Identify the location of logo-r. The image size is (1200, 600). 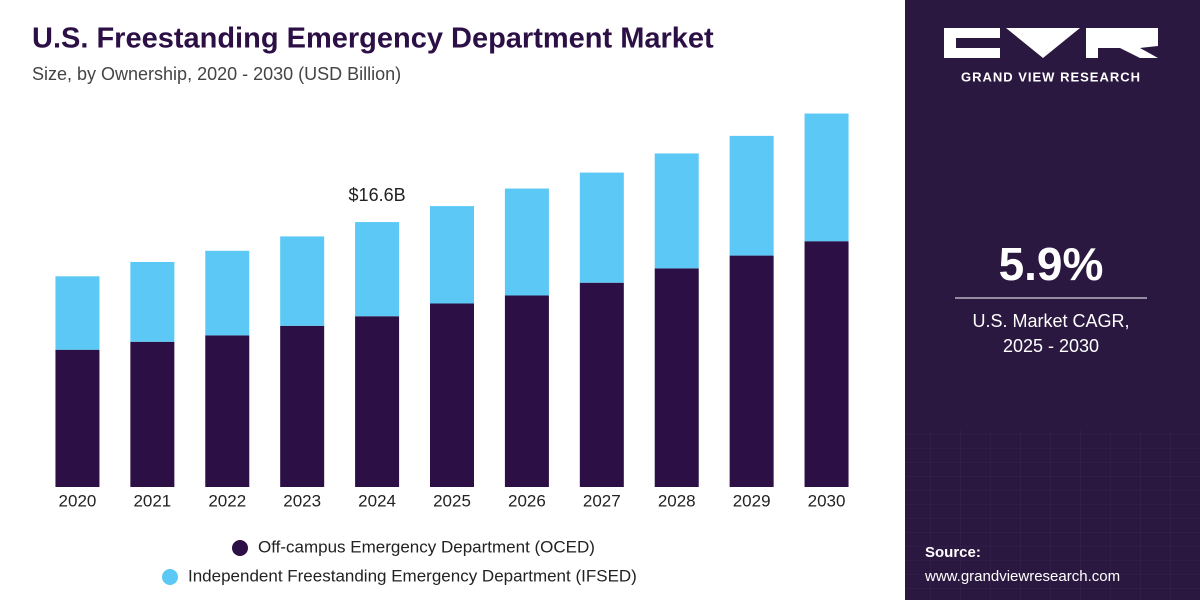
(1122, 43).